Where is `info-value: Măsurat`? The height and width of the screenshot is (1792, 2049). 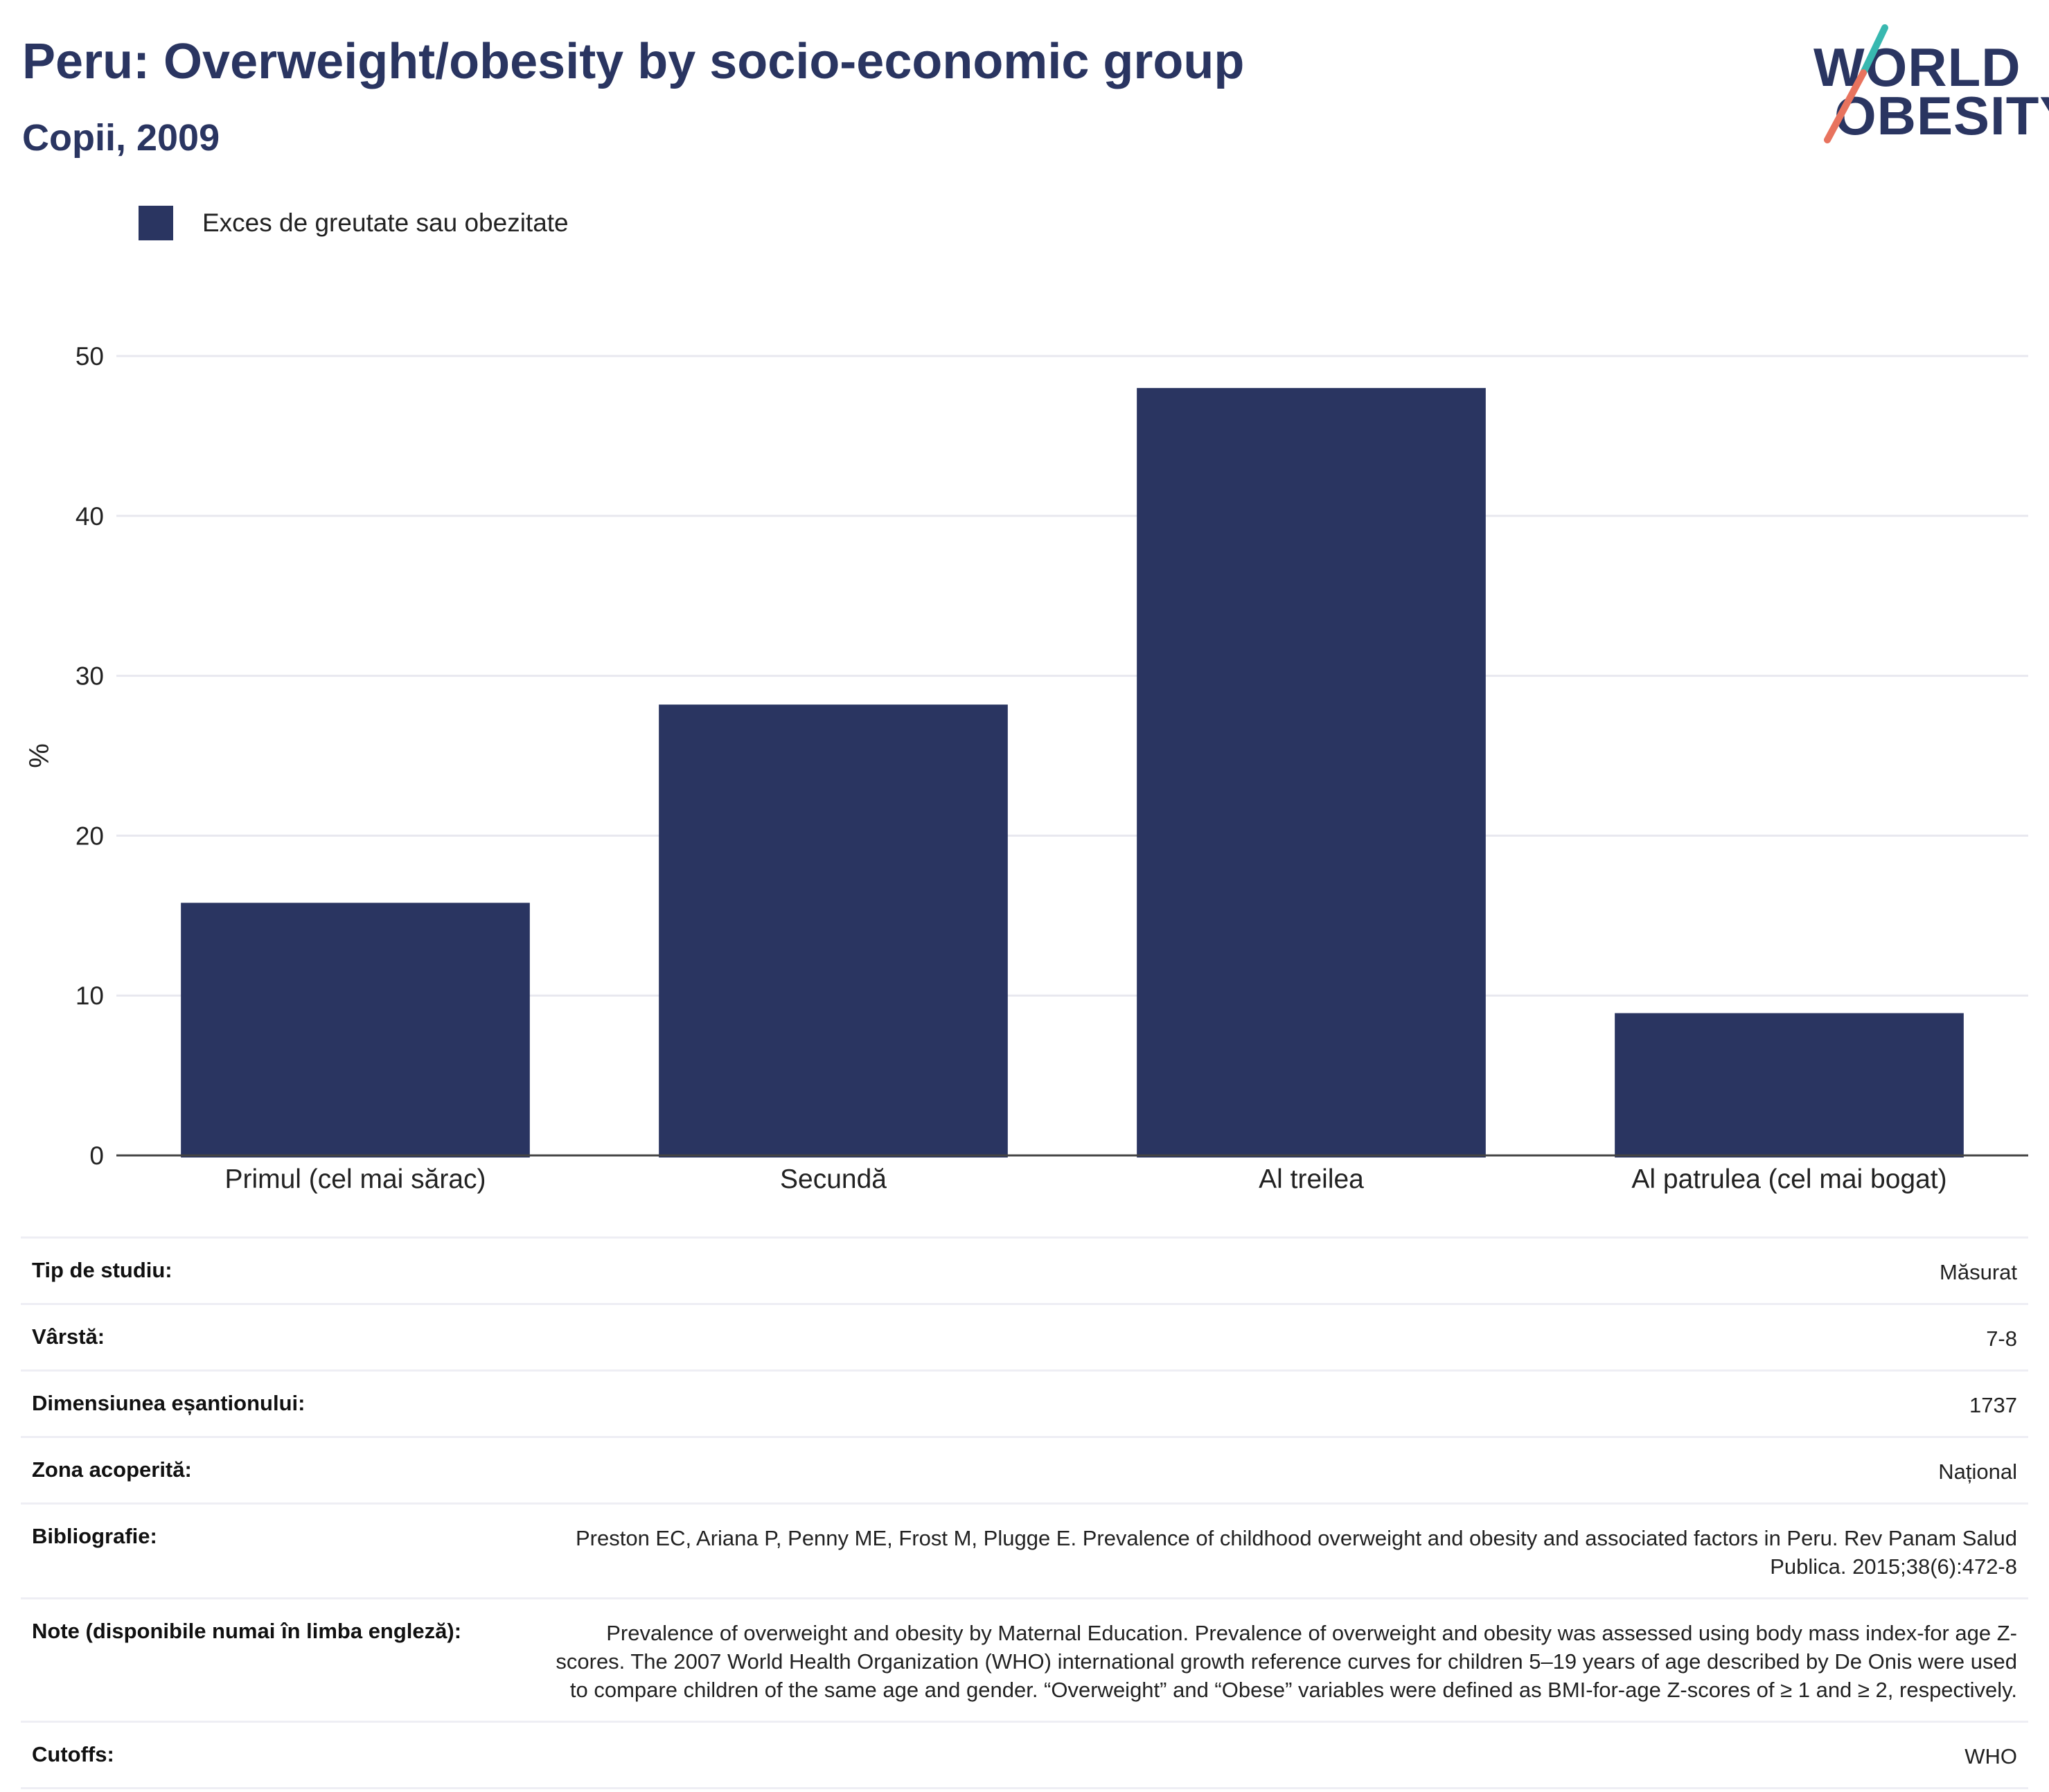
info-value: Măsurat is located at coordinates (1979, 1272).